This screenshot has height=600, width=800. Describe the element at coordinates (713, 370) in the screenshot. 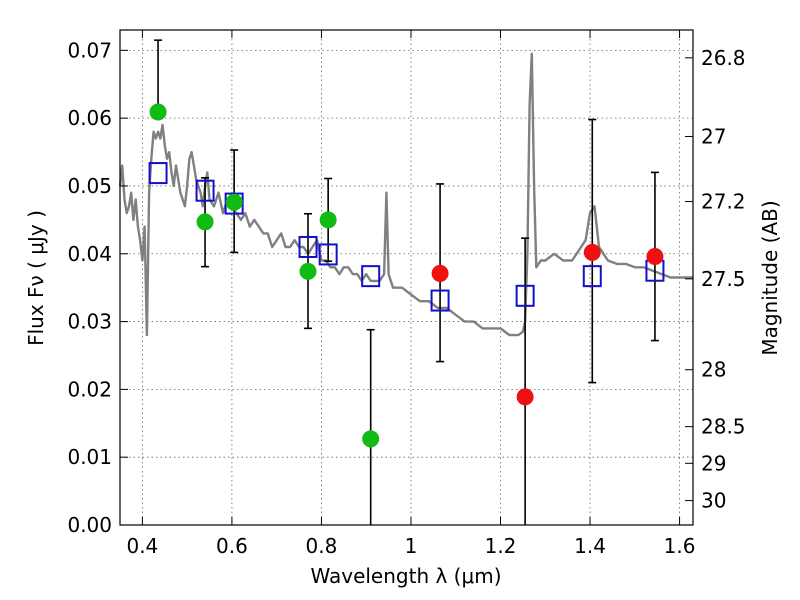

I see `y2-tick-label: 28` at that location.